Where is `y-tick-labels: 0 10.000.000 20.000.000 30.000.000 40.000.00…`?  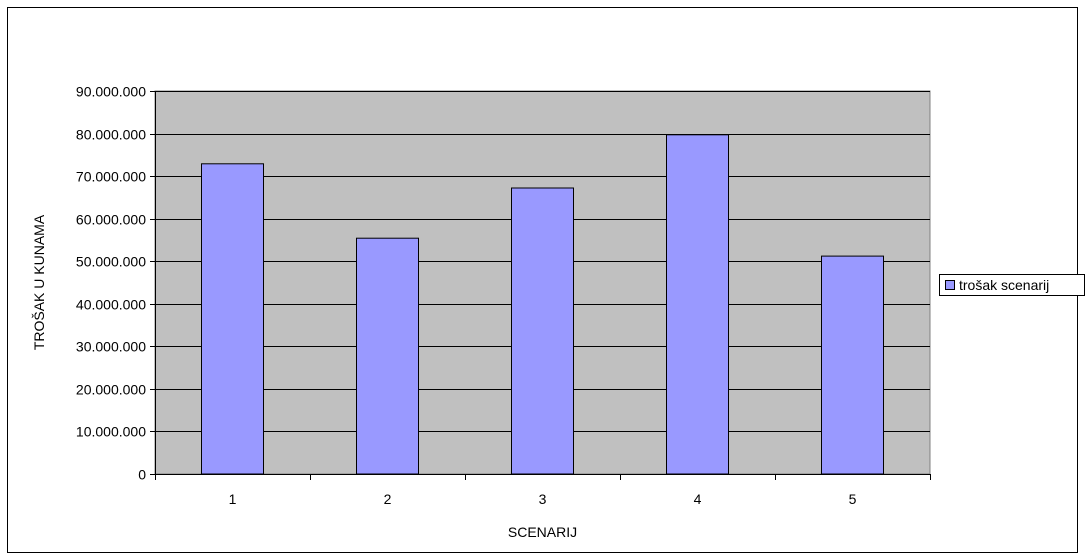 y-tick-labels: 0 10.000.000 20.000.000 30.000.000 40.000.00… is located at coordinates (111, 283).